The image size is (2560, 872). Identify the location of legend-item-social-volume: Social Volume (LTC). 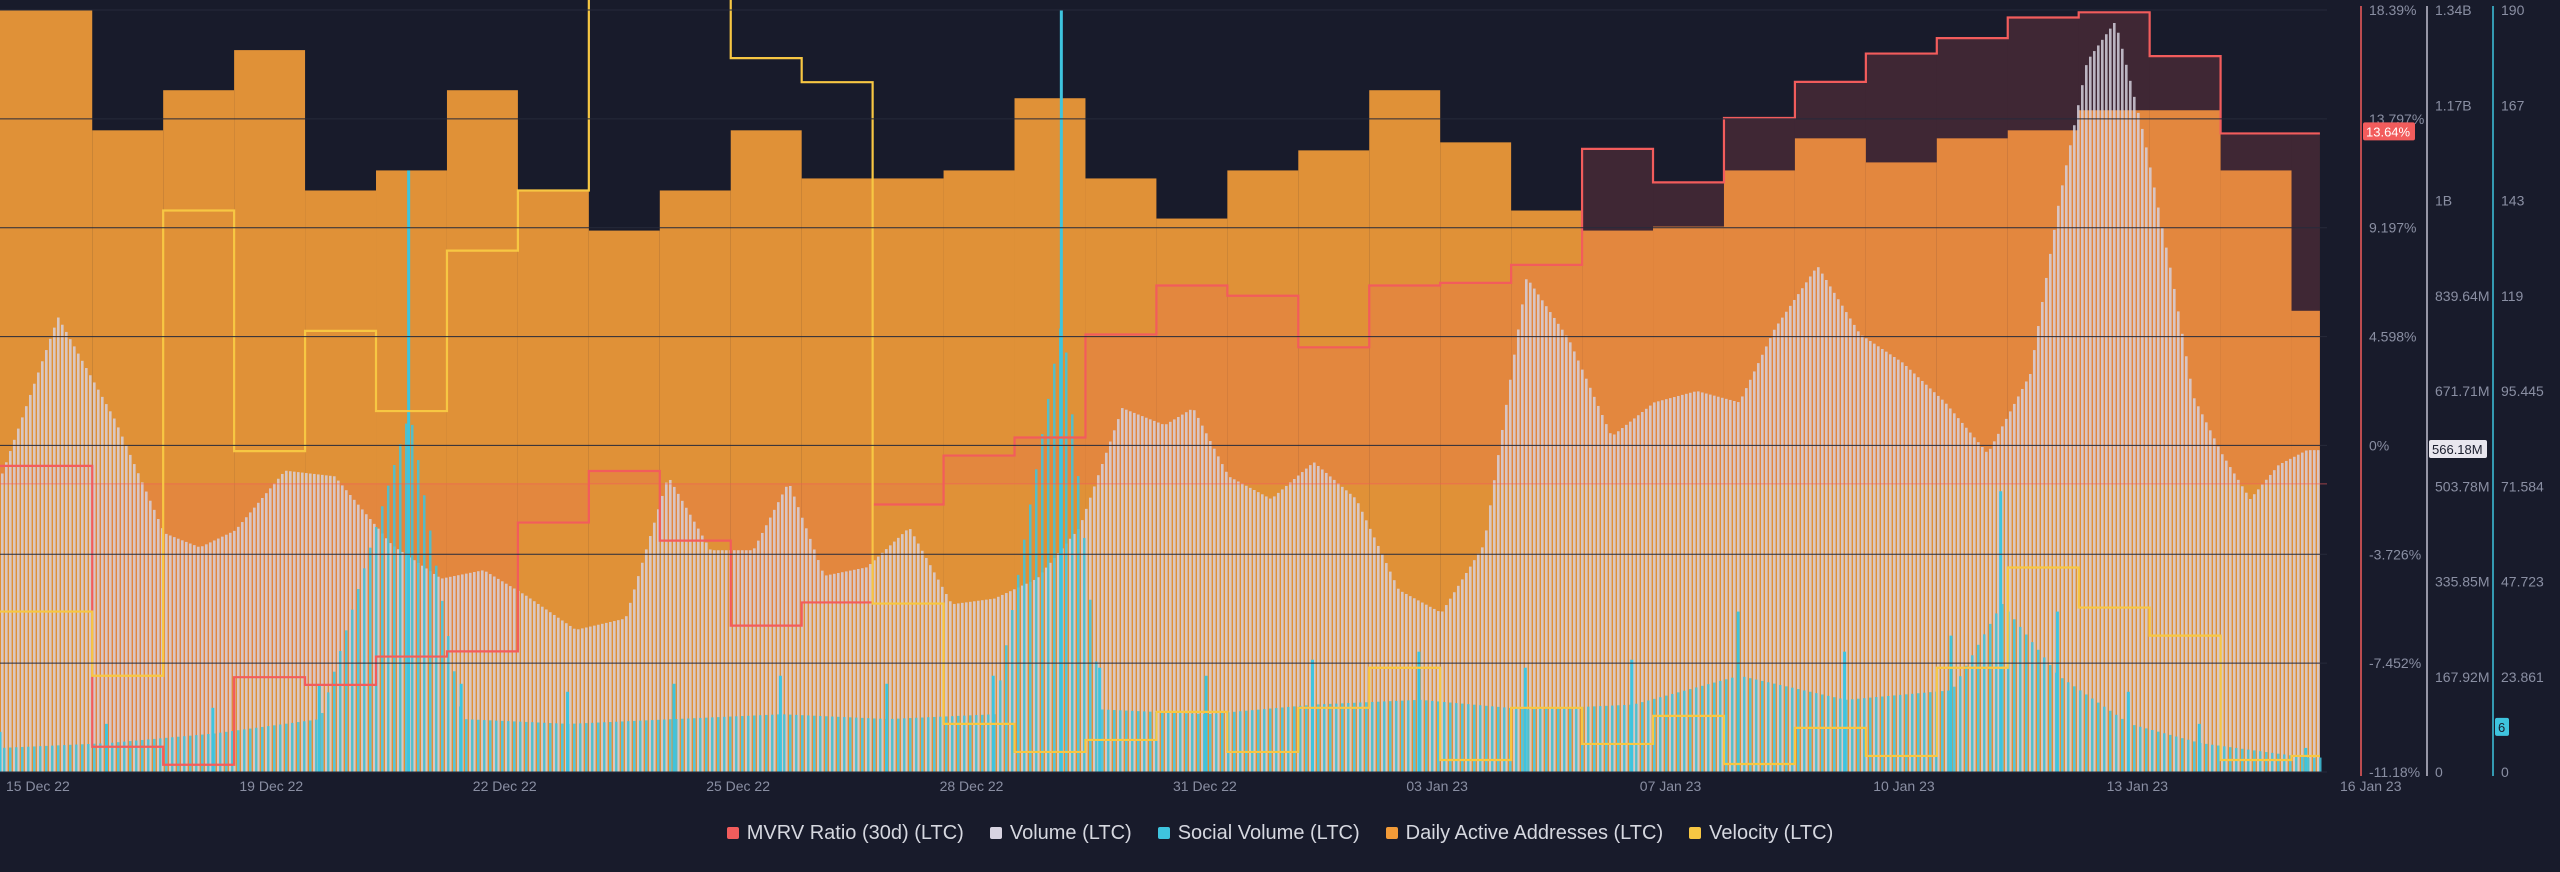
(1258, 833).